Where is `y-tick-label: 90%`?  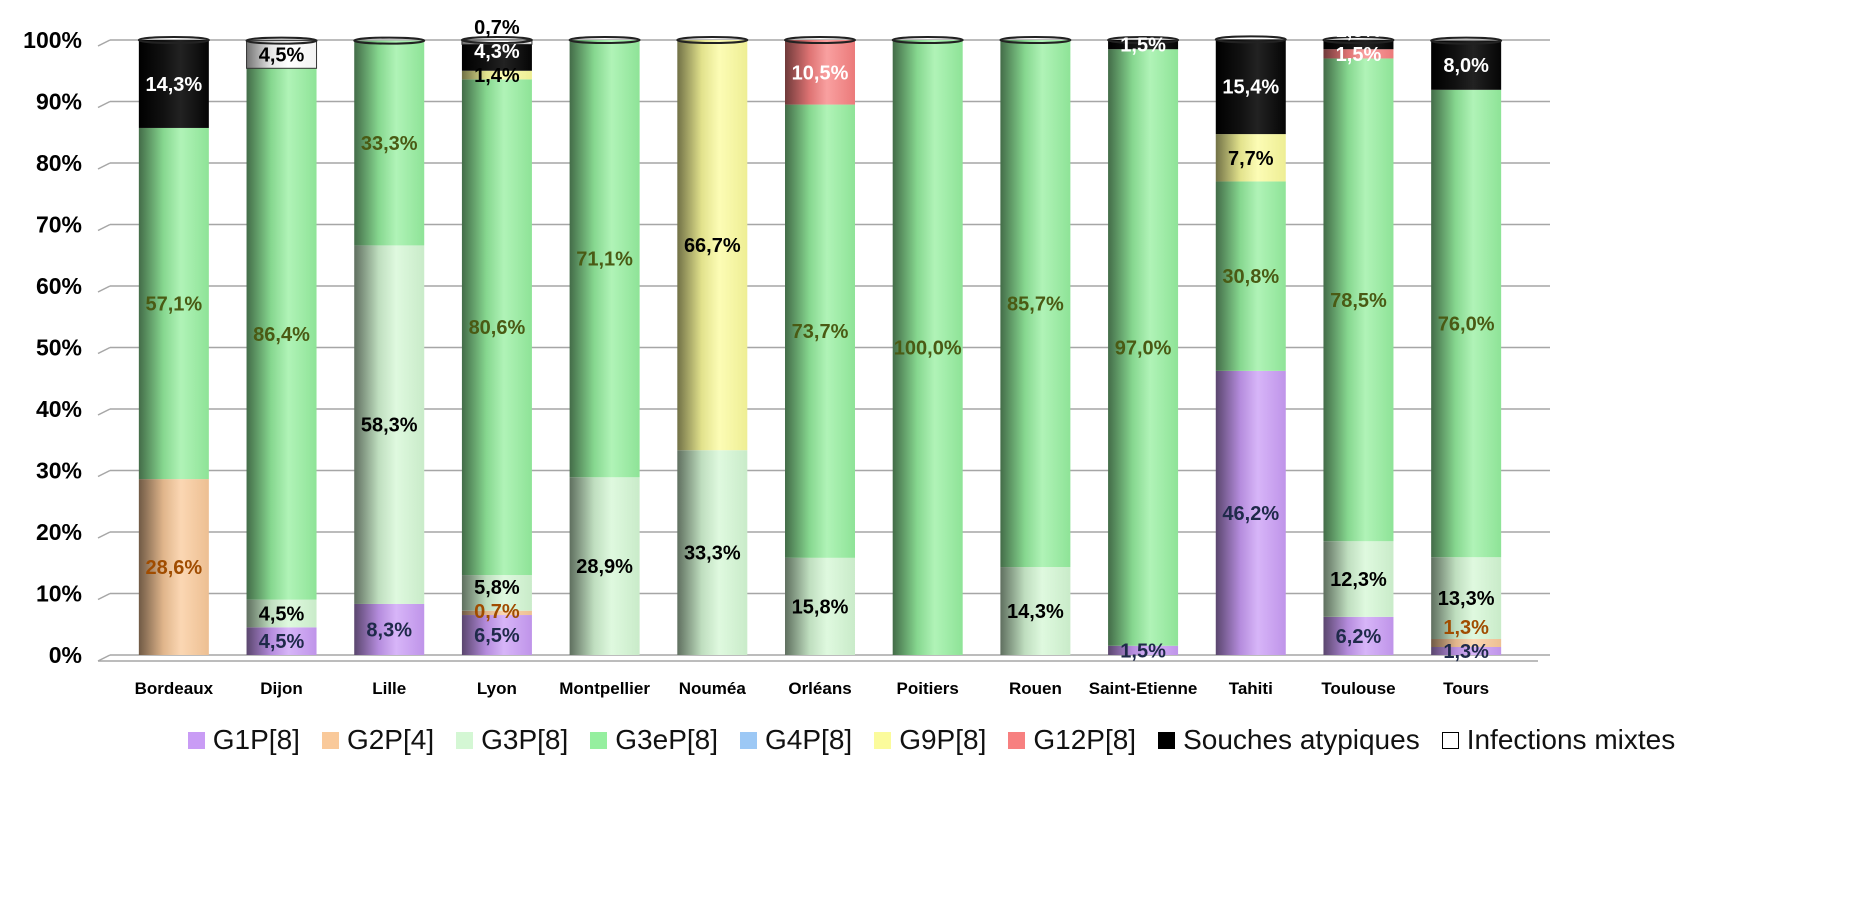 y-tick-label: 90% is located at coordinates (59, 102).